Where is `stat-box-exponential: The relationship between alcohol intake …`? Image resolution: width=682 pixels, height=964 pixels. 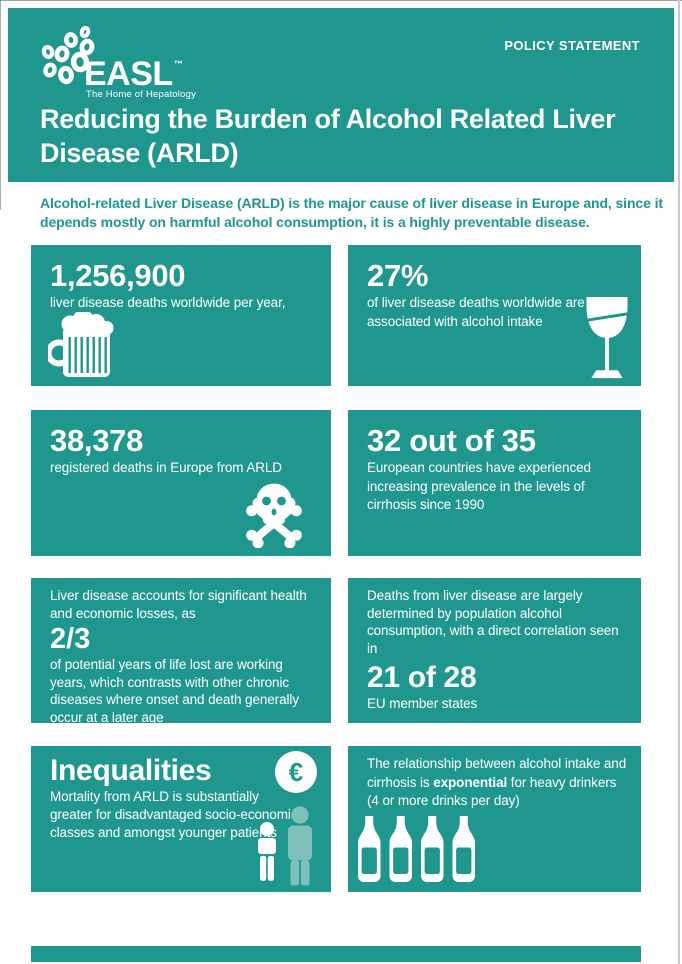 stat-box-exponential: The relationship between alcohol intake … is located at coordinates (494, 819).